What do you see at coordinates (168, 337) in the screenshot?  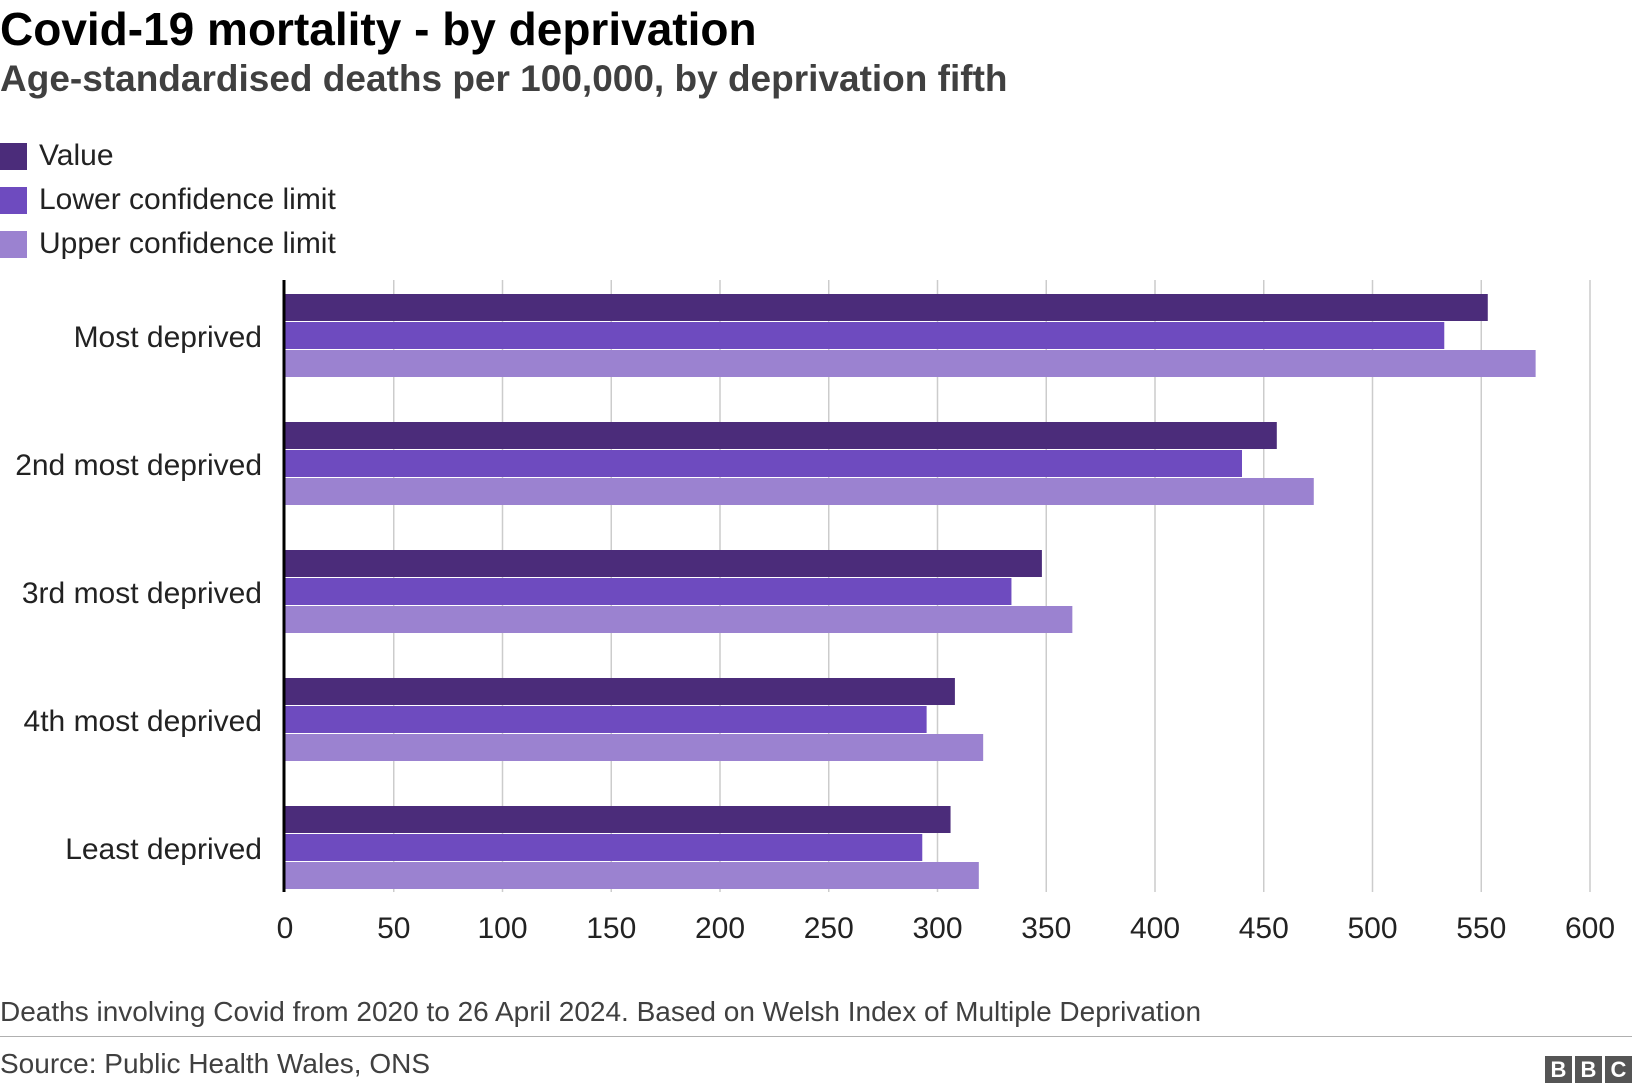 I see `category-label: Most deprived` at bounding box center [168, 337].